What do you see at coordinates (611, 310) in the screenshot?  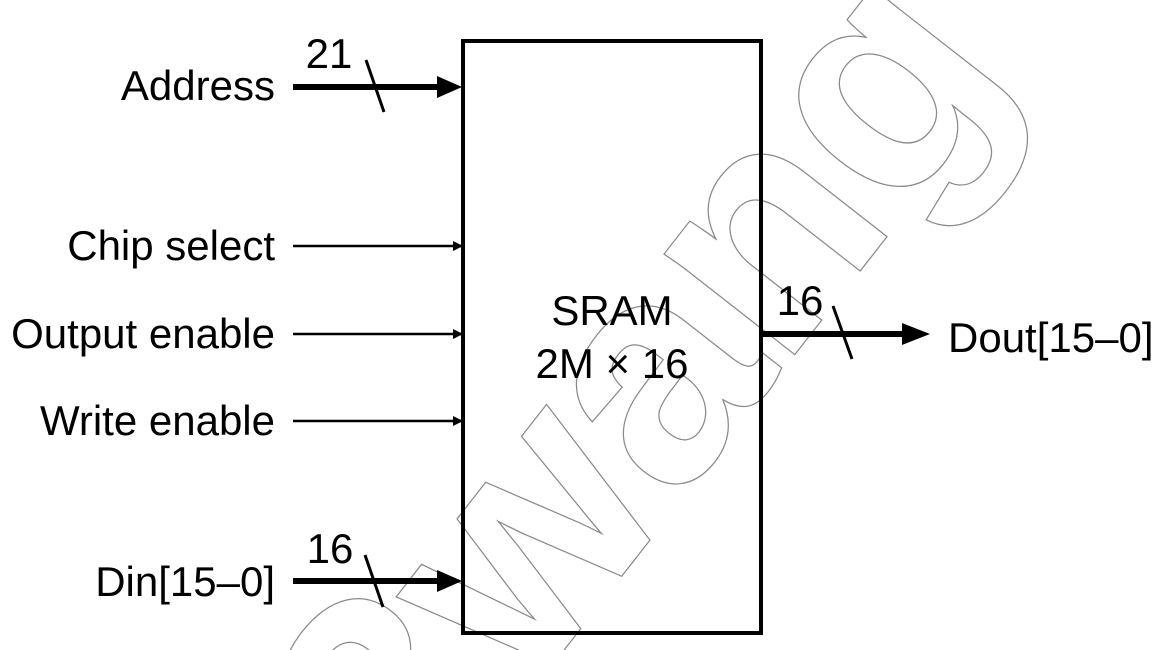 I see `sram-title: SRAM` at bounding box center [611, 310].